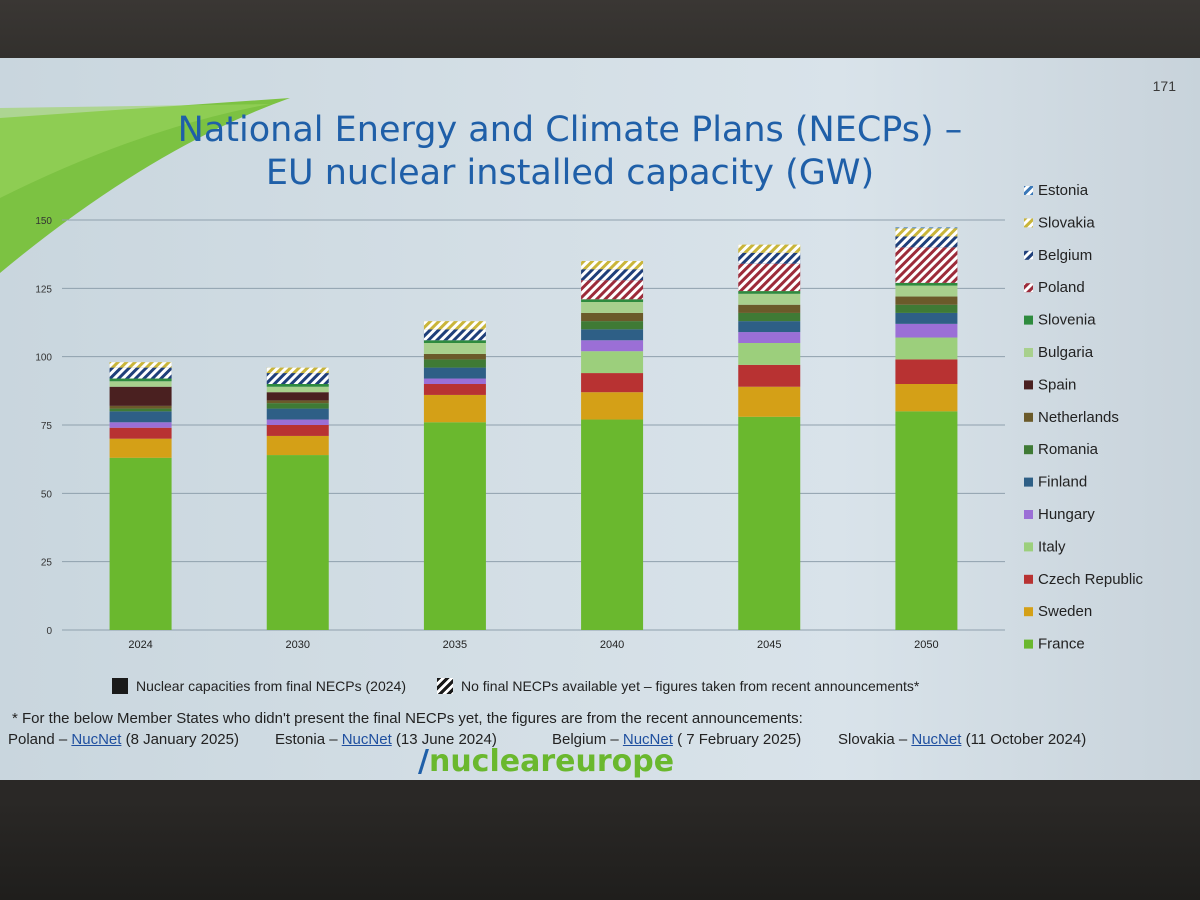 The width and height of the screenshot is (1200, 900). What do you see at coordinates (1066, 352) in the screenshot?
I see `legend-label: Bulgaria` at bounding box center [1066, 352].